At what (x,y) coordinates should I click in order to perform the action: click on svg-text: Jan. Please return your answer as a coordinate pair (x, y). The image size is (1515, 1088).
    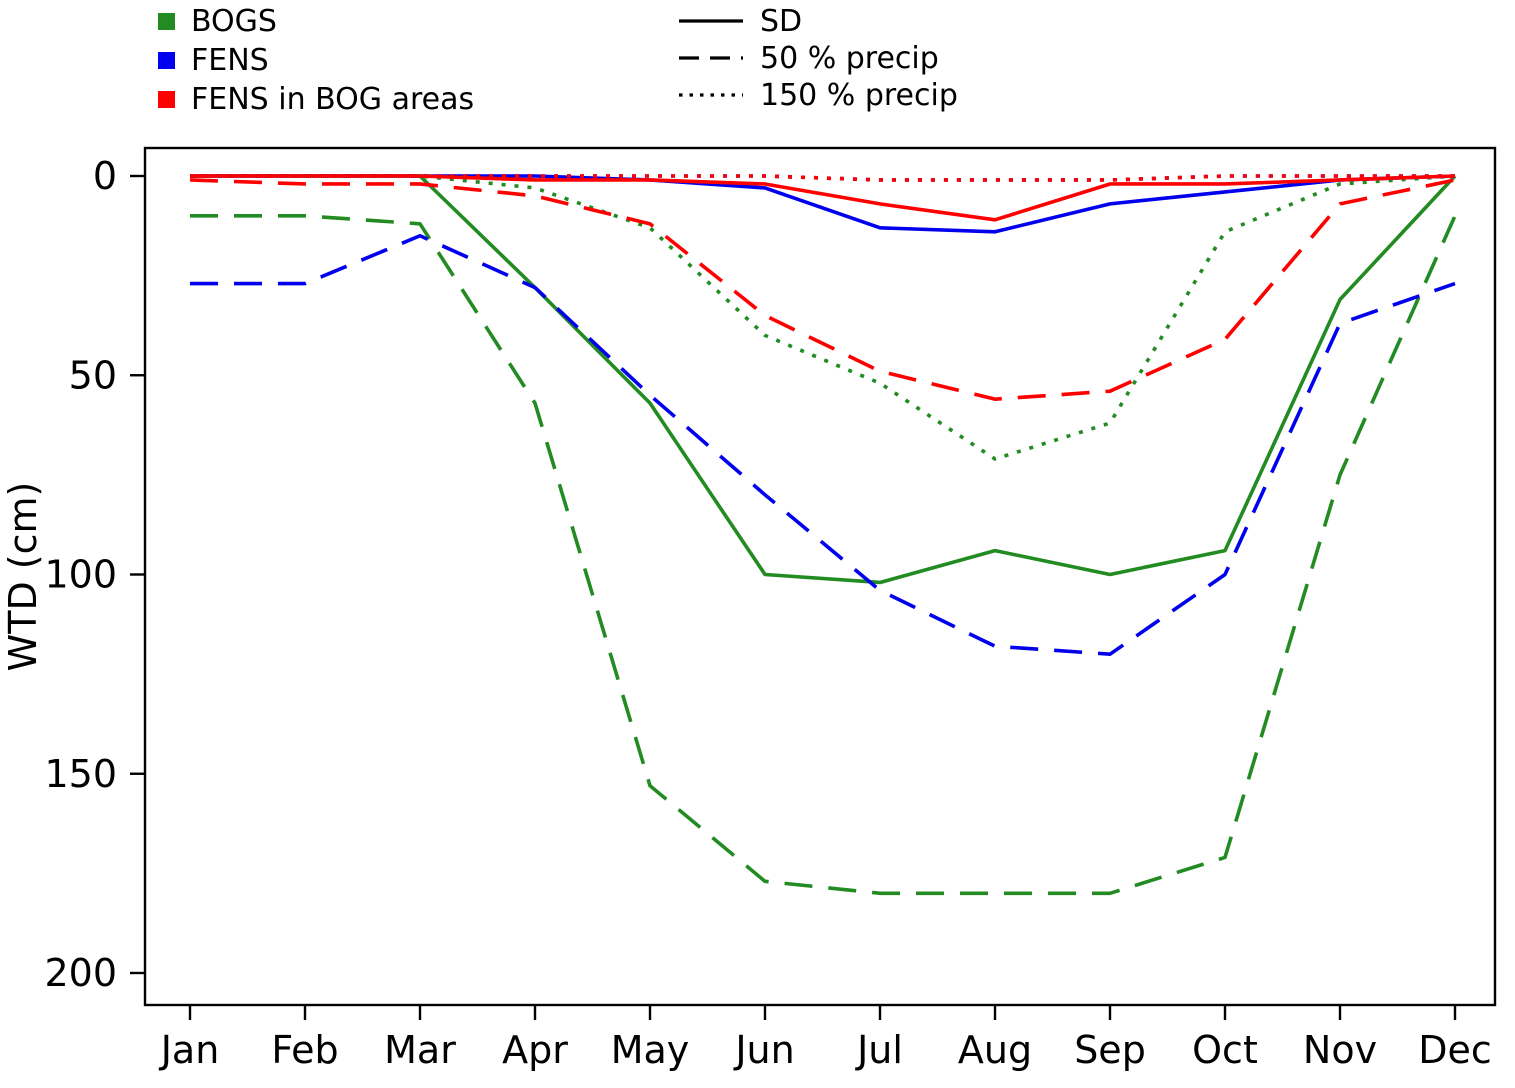
    Looking at the image, I should click on (189, 1050).